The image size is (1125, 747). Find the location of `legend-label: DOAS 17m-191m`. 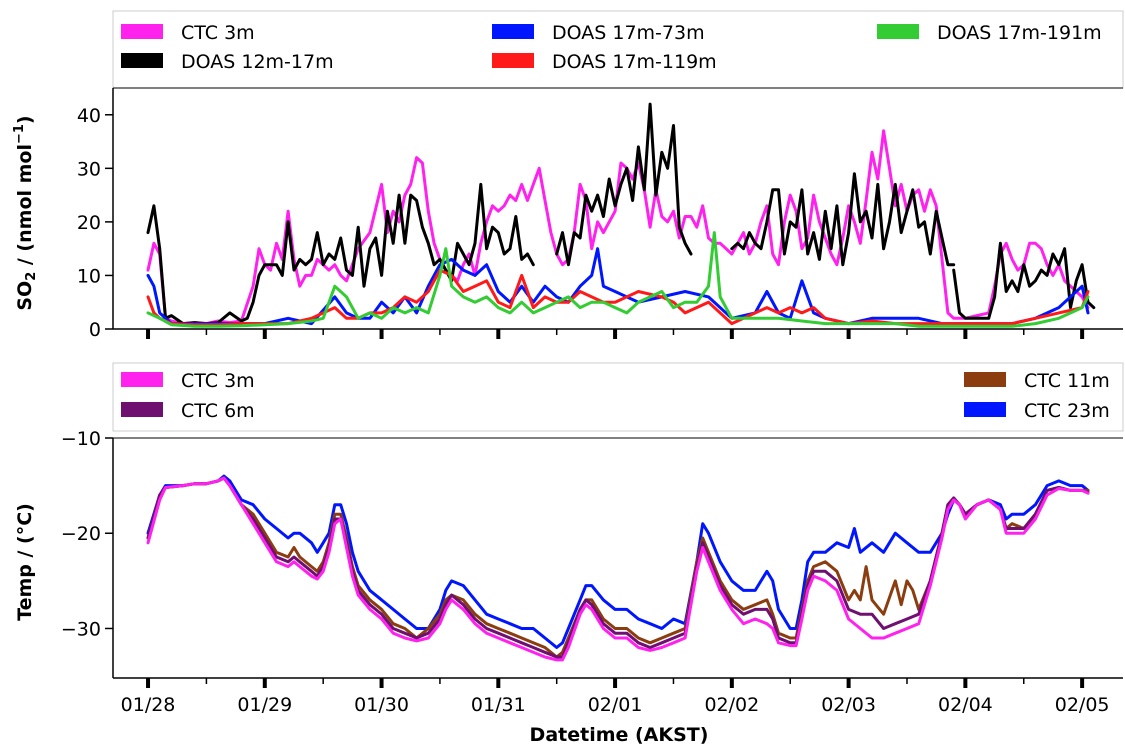

legend-label: DOAS 17m-191m is located at coordinates (1019, 33).